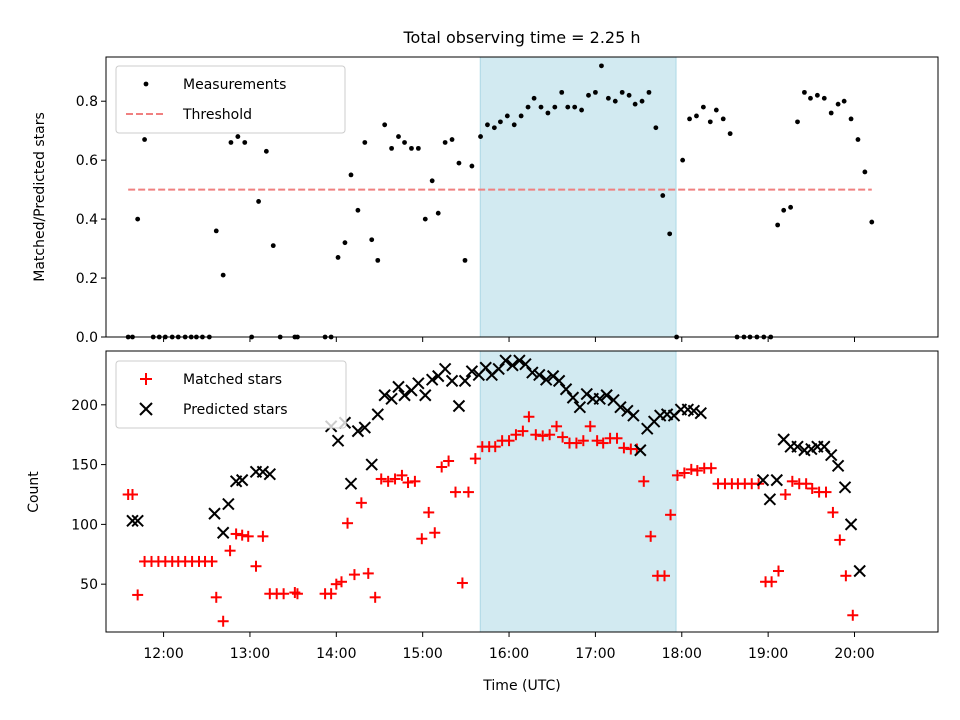 This screenshot has height=720, width=960. What do you see at coordinates (336, 654) in the screenshot?
I see `x-tick-label: 14:00` at bounding box center [336, 654].